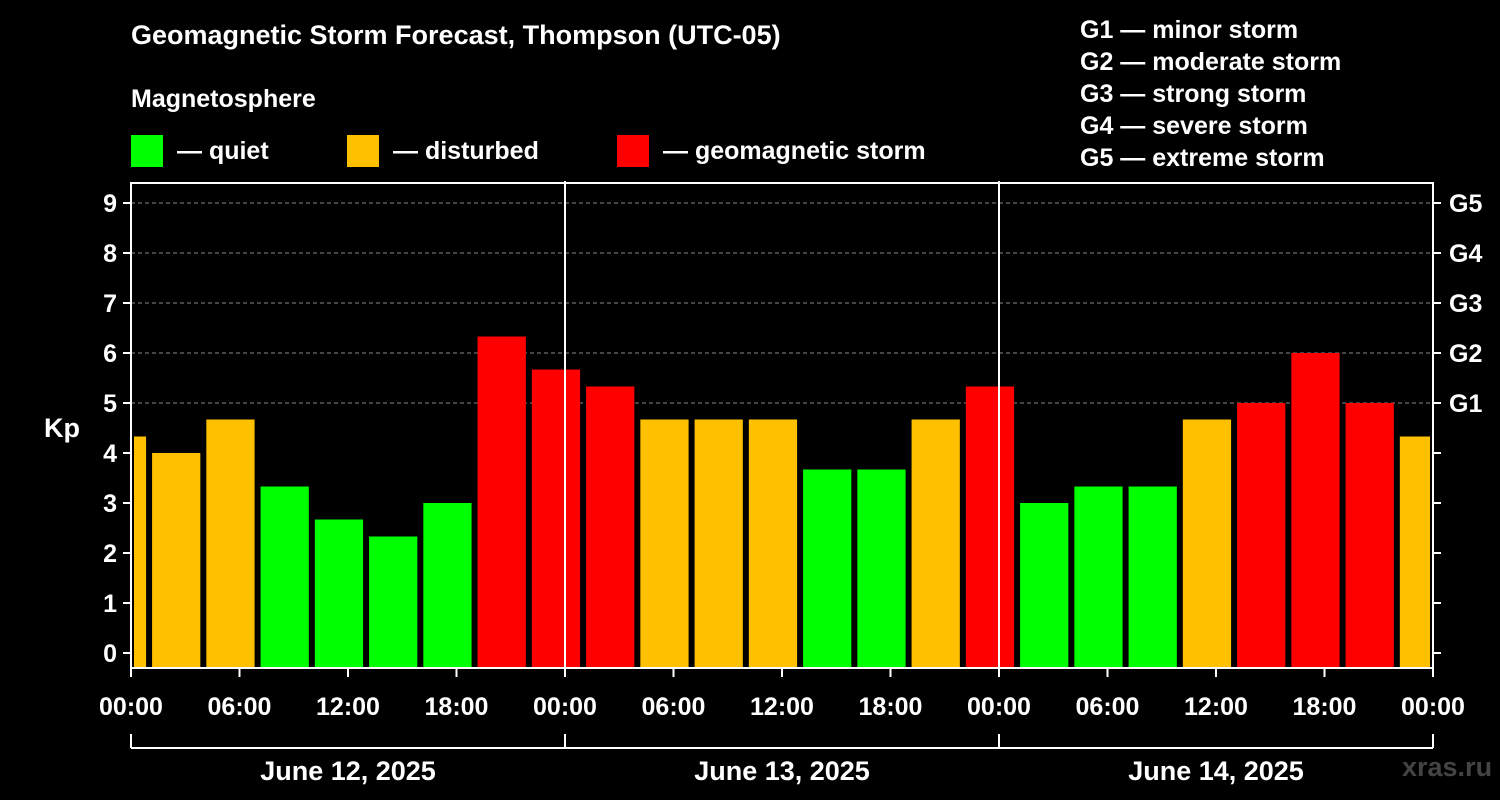  What do you see at coordinates (782, 771) in the screenshot?
I see `day-label: June 13, 2025` at bounding box center [782, 771].